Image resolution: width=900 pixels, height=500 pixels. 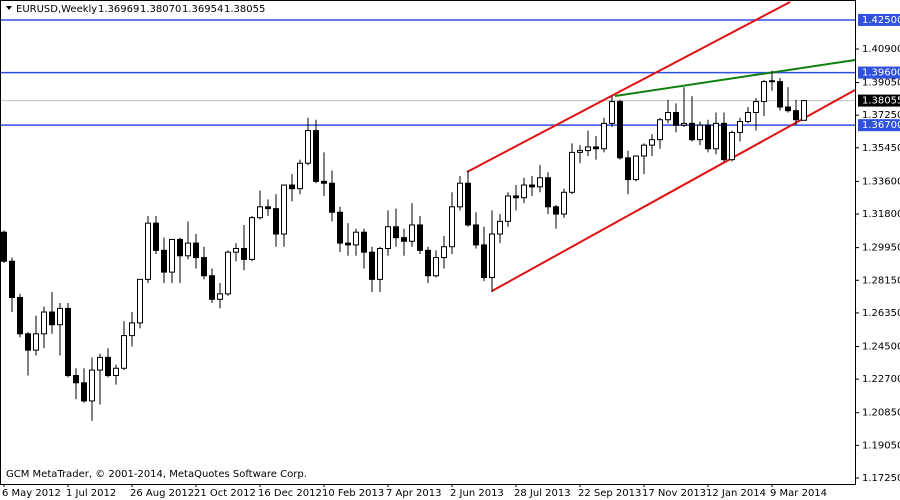 I want to click on menu-arrow, so click(x=9, y=8).